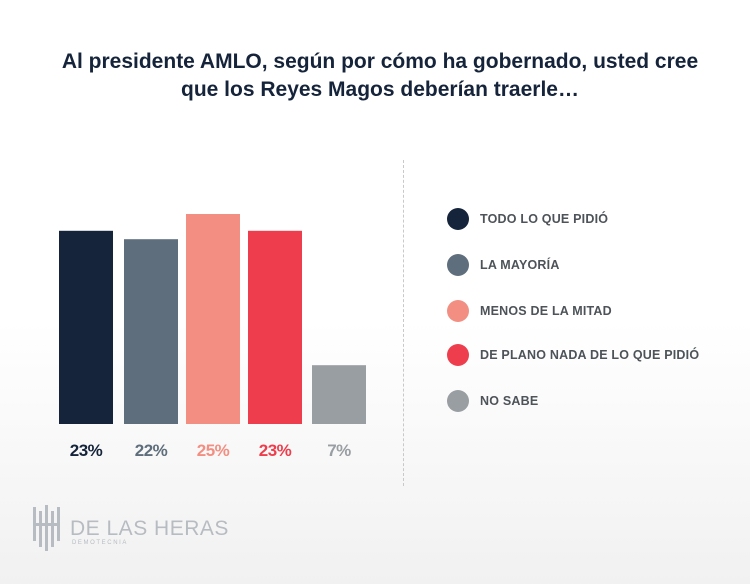 The image size is (750, 584). What do you see at coordinates (86, 450) in the screenshot?
I see `data-label-1: 23%` at bounding box center [86, 450].